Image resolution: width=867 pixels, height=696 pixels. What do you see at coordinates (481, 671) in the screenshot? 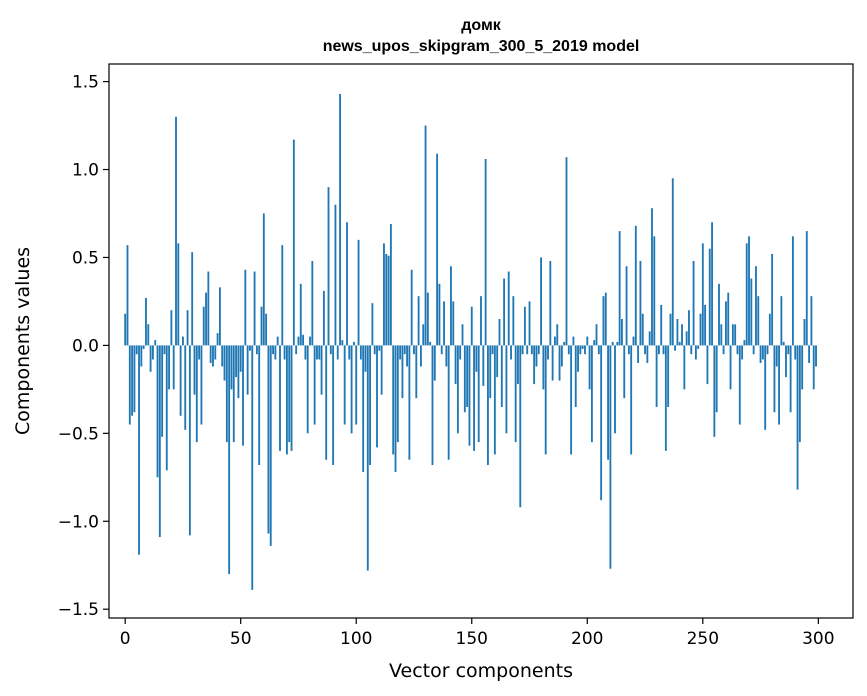
I see `x-axis-label: Vector components` at bounding box center [481, 671].